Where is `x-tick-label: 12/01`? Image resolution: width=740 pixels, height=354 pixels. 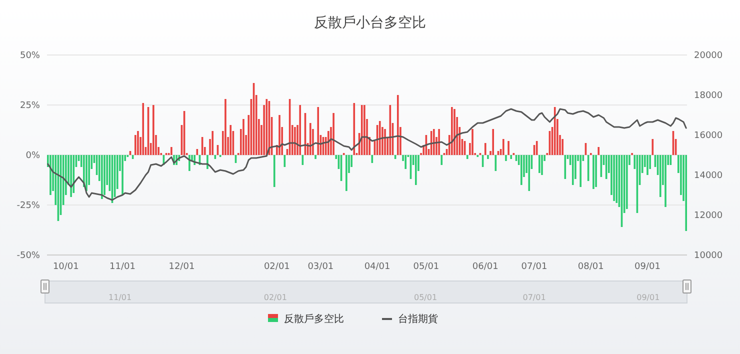 x-tick-label: 12/01 is located at coordinates (181, 267).